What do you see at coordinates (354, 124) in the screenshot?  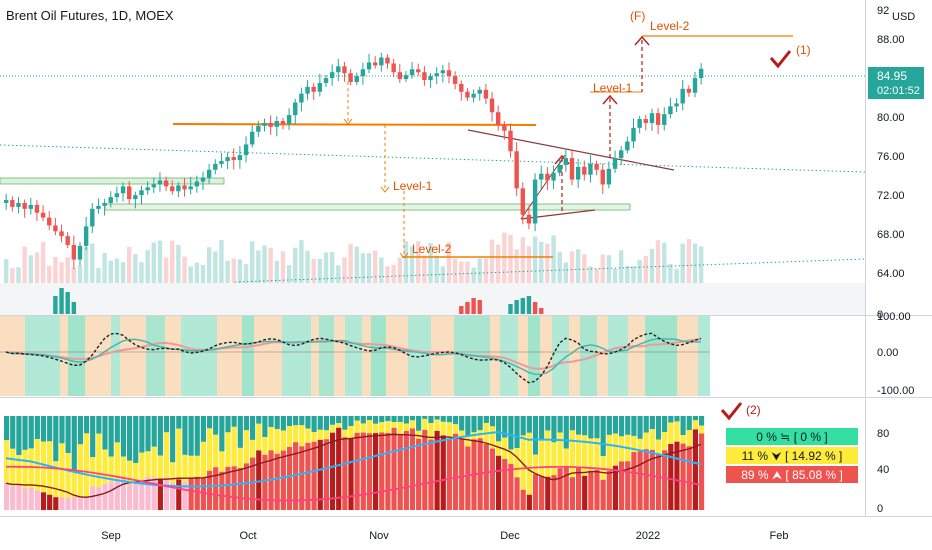 I see `orange-level-main` at bounding box center [354, 124].